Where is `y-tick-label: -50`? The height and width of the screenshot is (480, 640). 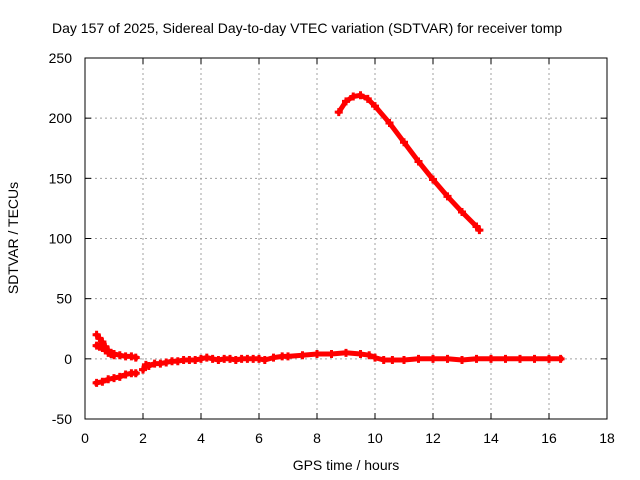
y-tick-label: -50 is located at coordinates (62, 419).